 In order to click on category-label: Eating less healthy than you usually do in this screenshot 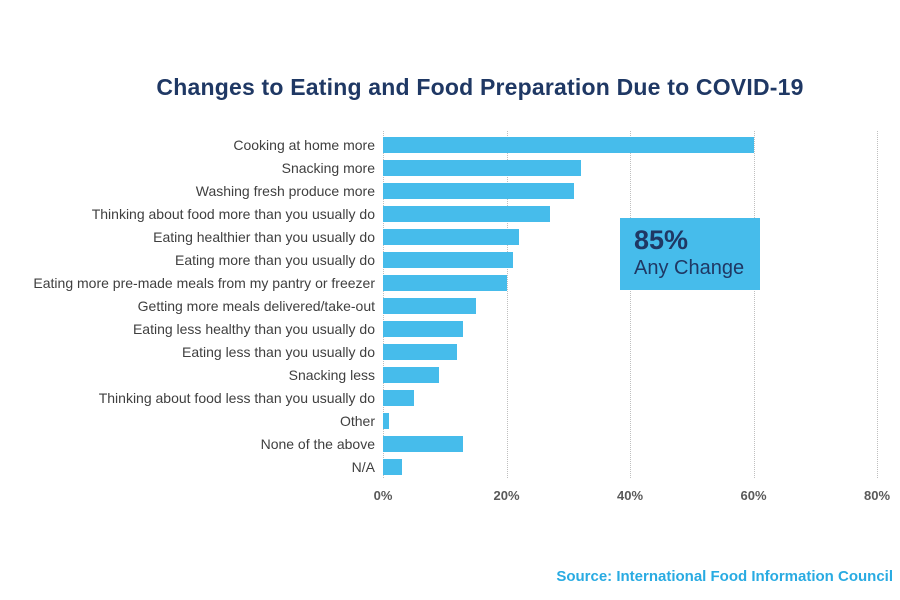, I will do `click(253, 328)`.